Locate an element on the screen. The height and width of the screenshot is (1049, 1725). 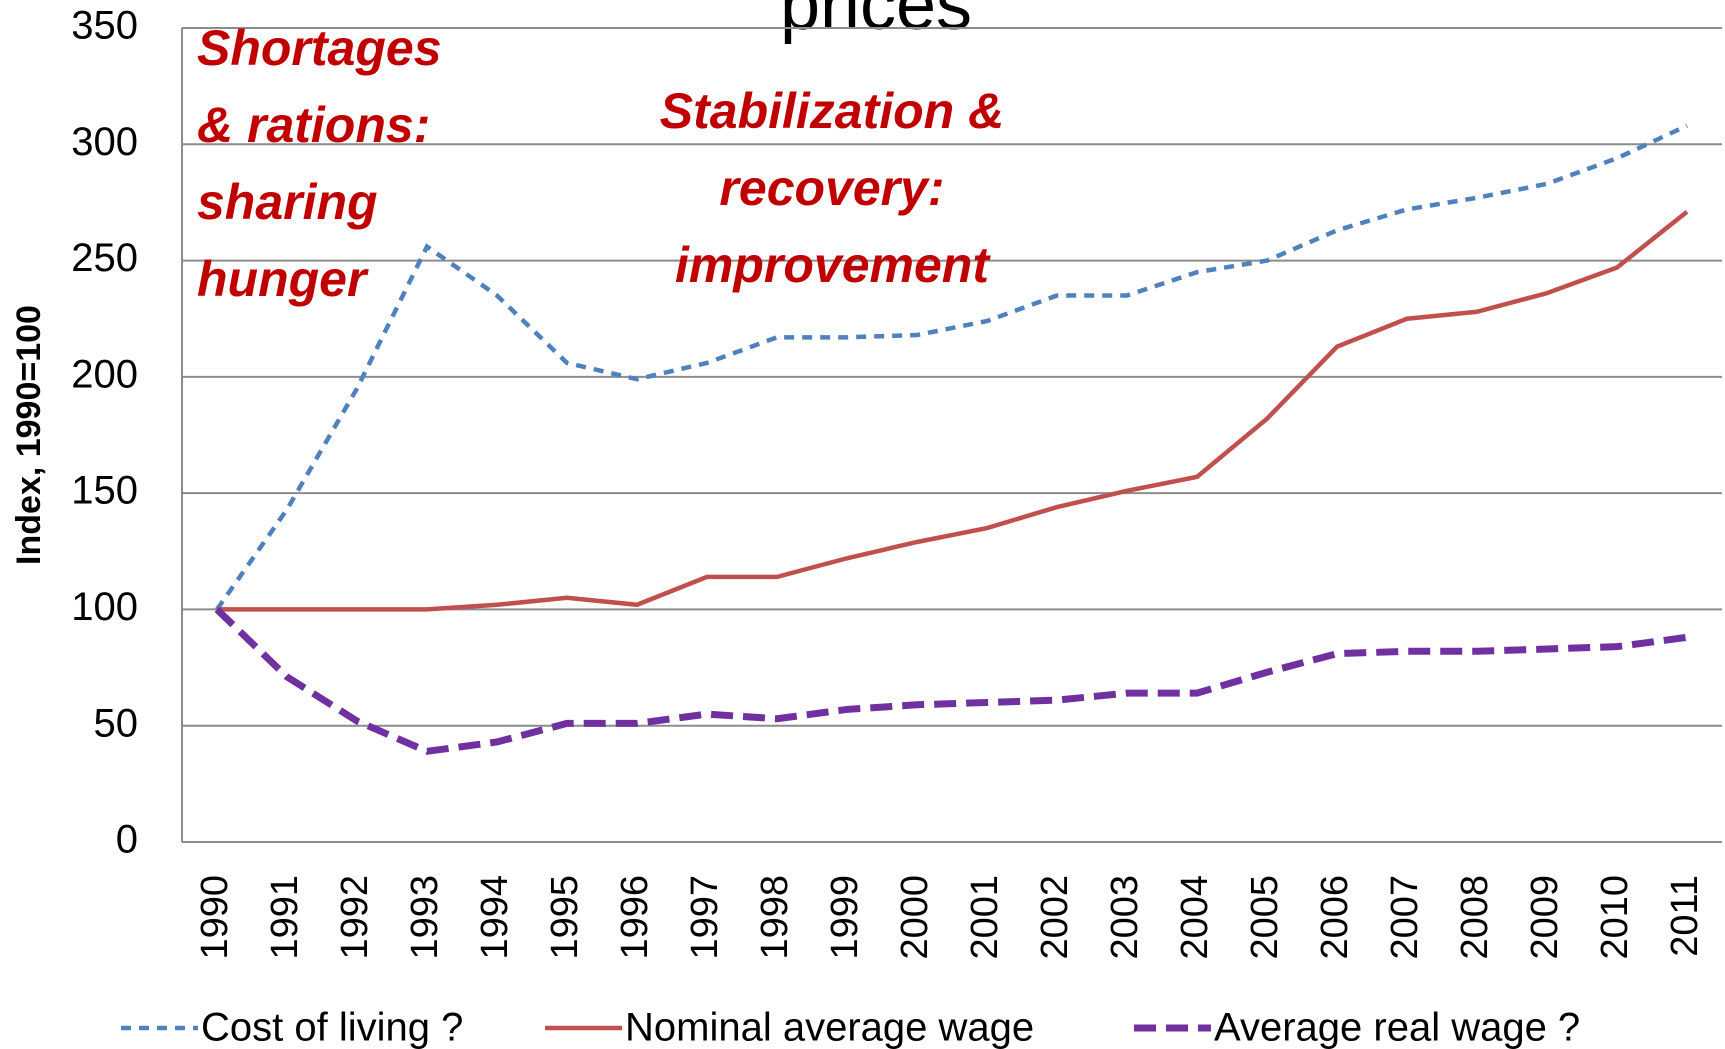
legend-label: Average real wage ? is located at coordinates (1397, 1027).